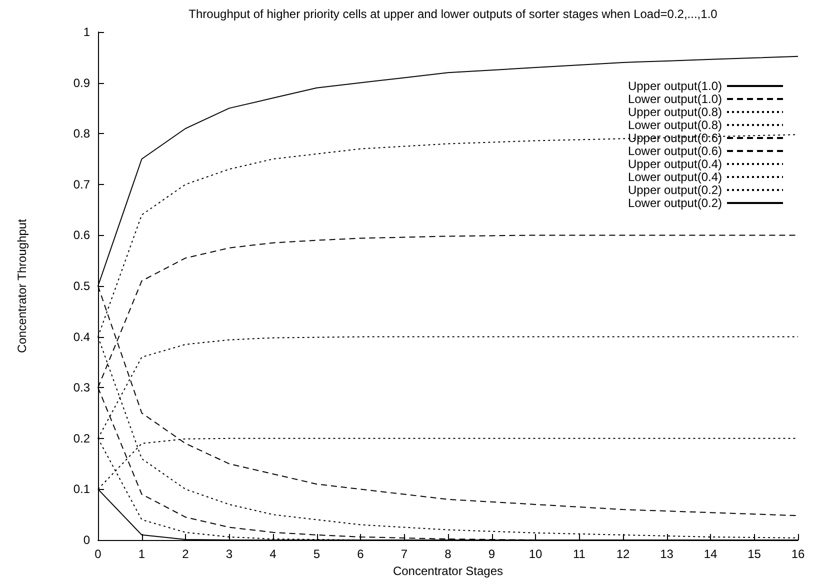 This screenshot has width=814, height=588. What do you see at coordinates (81, 337) in the screenshot?
I see `y-tick-label: 0.4` at bounding box center [81, 337].